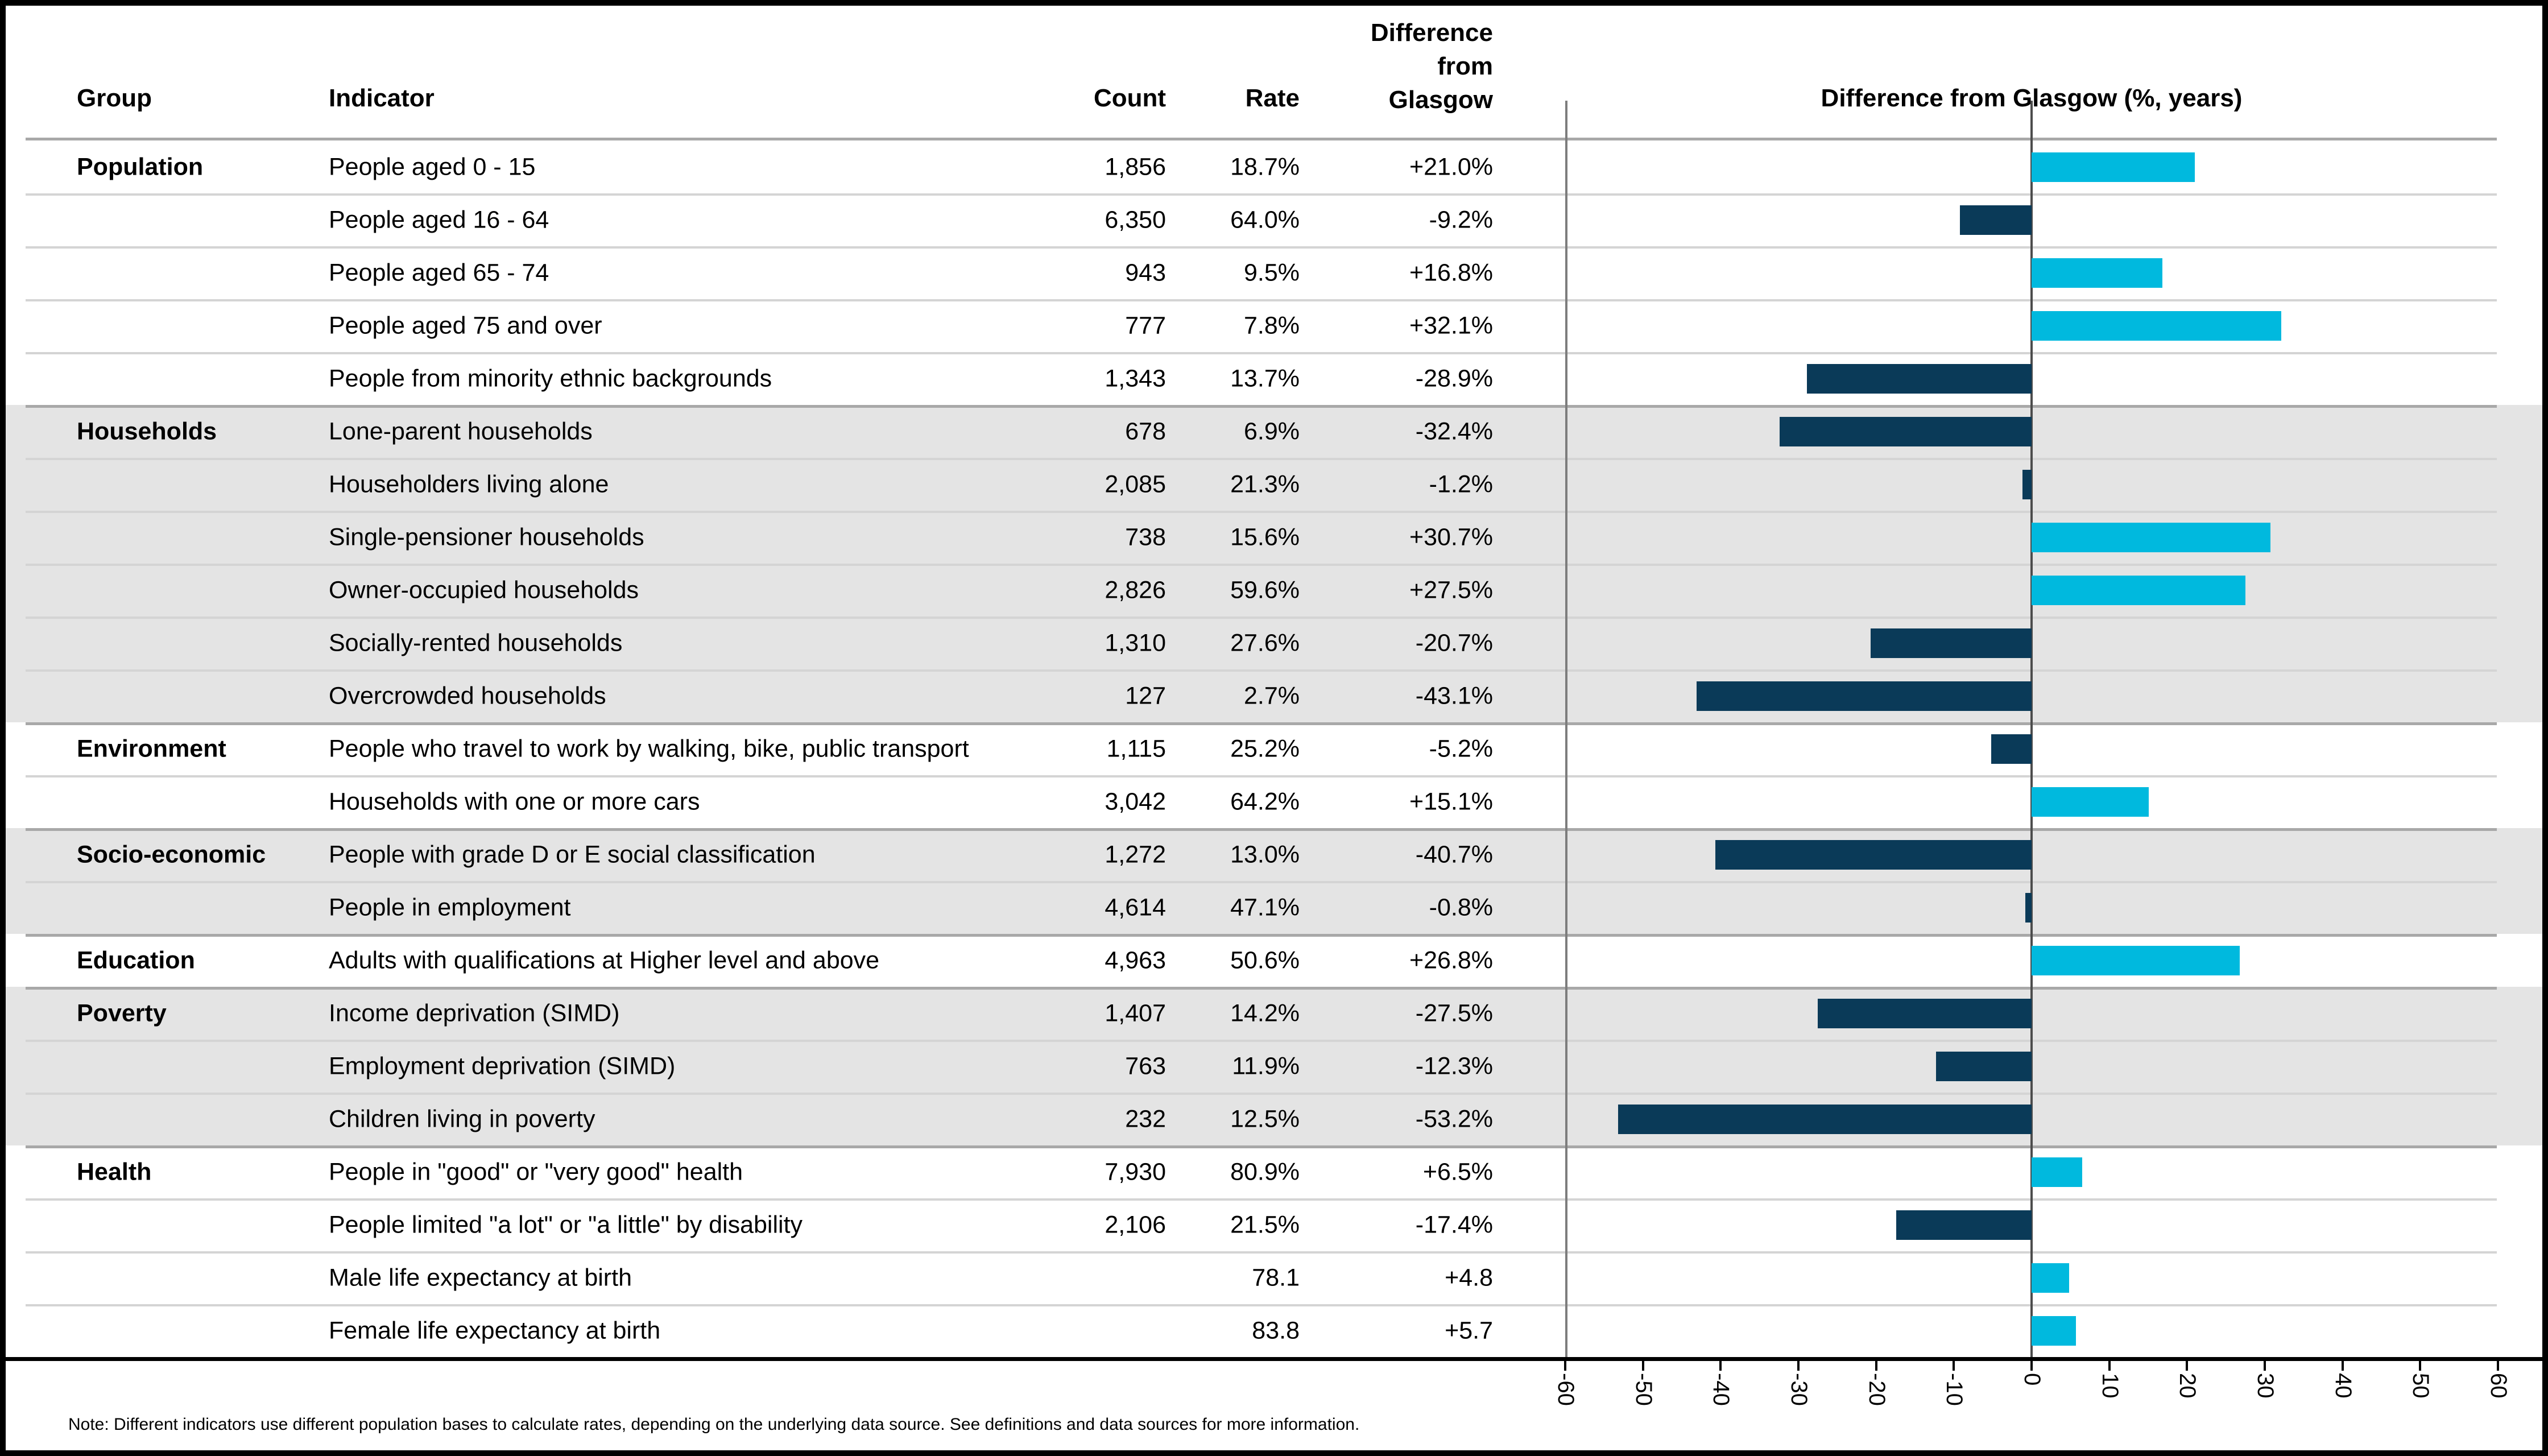 This screenshot has height=1456, width=2548. What do you see at coordinates (114, 98) in the screenshot?
I see `col-header-group: Group` at bounding box center [114, 98].